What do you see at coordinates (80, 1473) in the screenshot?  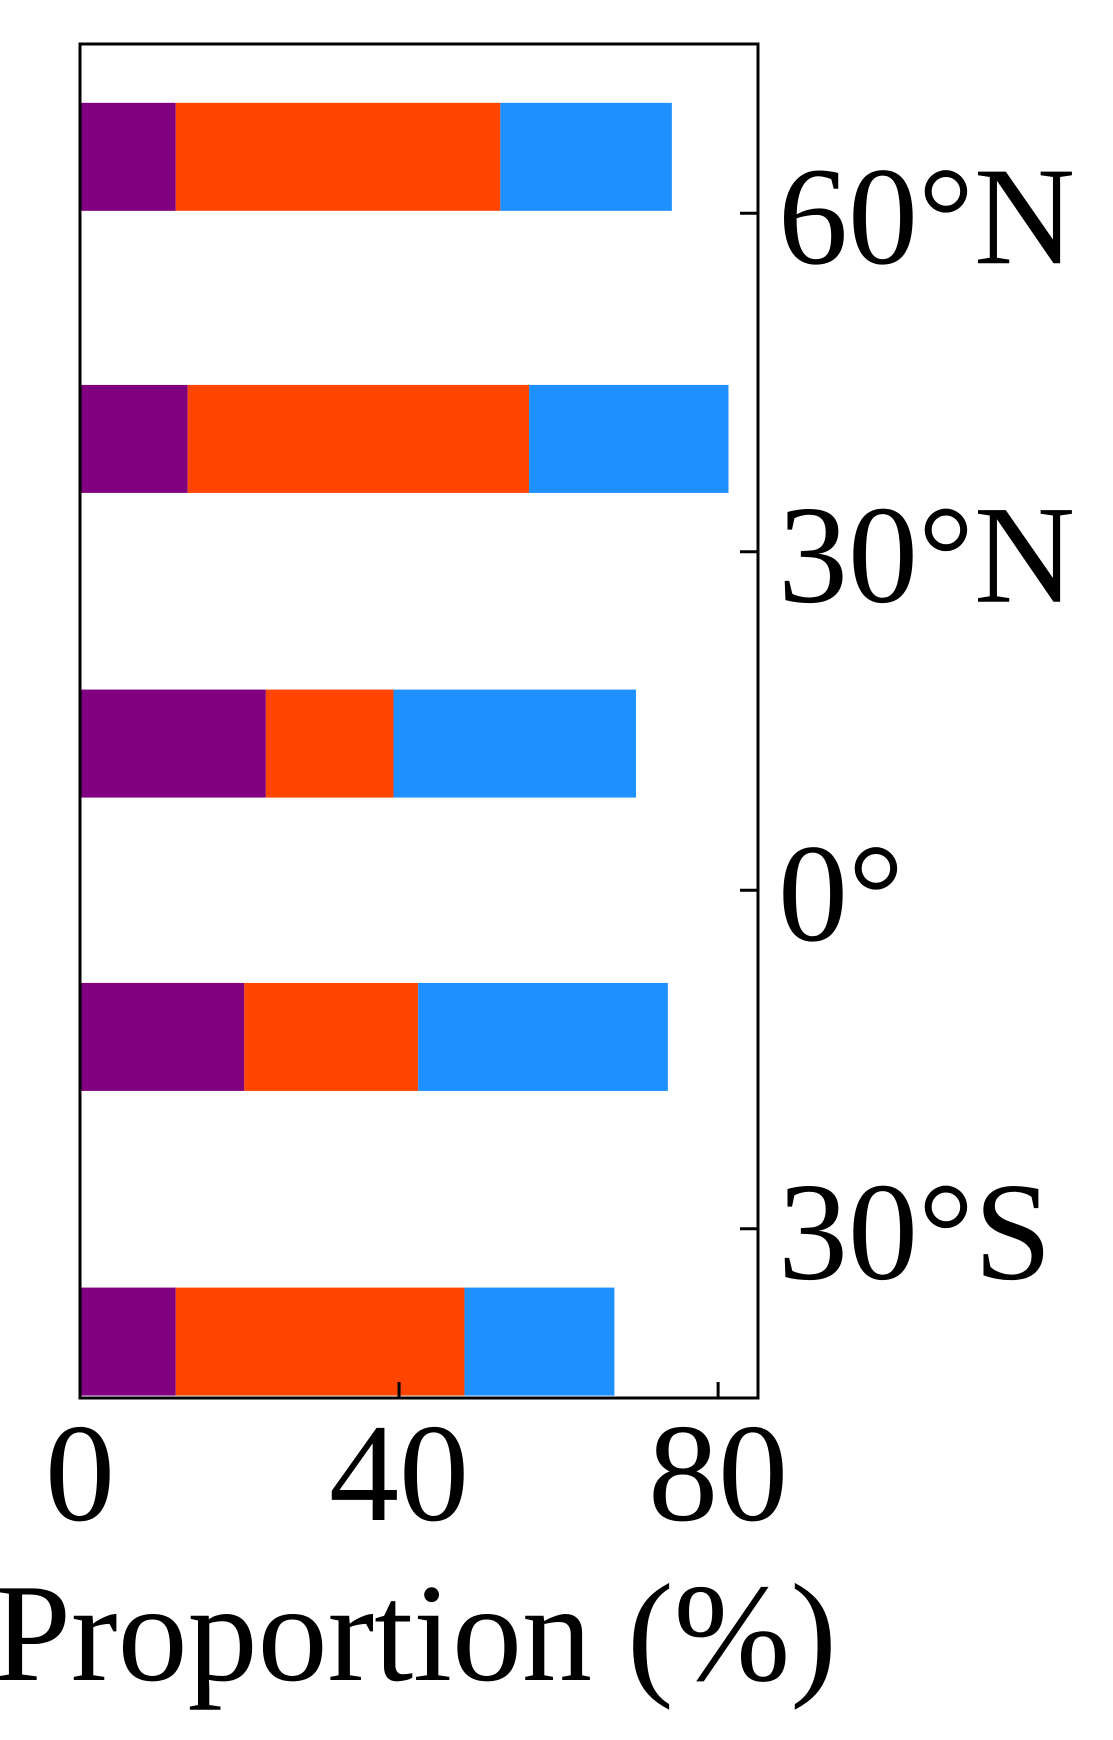 I see `x-tick-label-0: 0` at bounding box center [80, 1473].